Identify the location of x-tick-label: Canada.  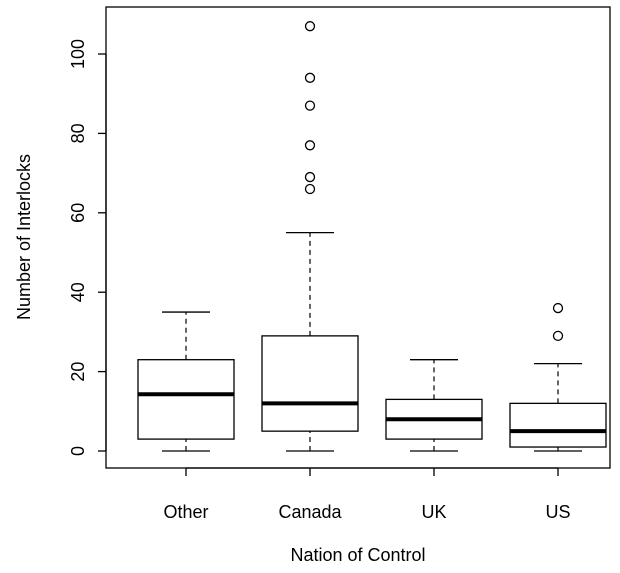
(310, 512).